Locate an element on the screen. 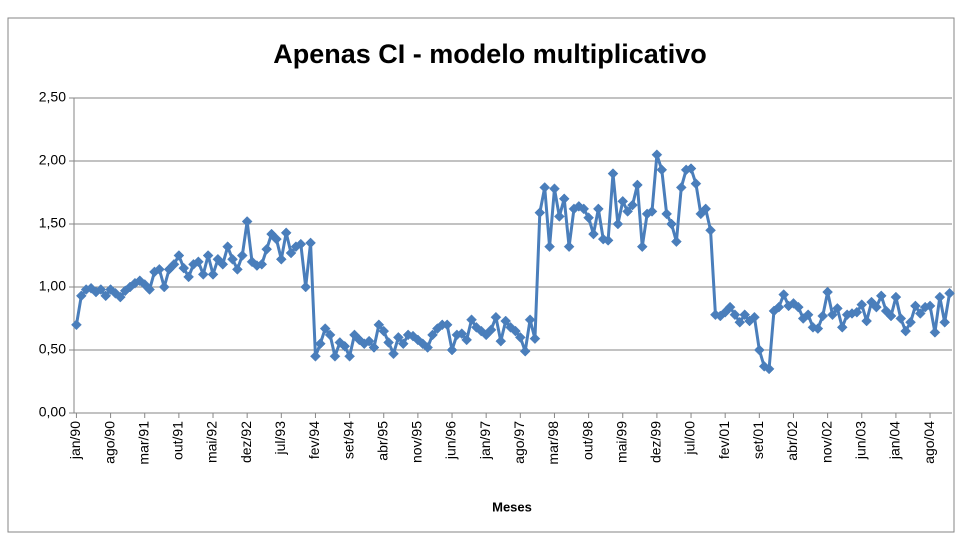 This screenshot has height=533, width=955. x-tick-label: abr/95 is located at coordinates (382, 441).